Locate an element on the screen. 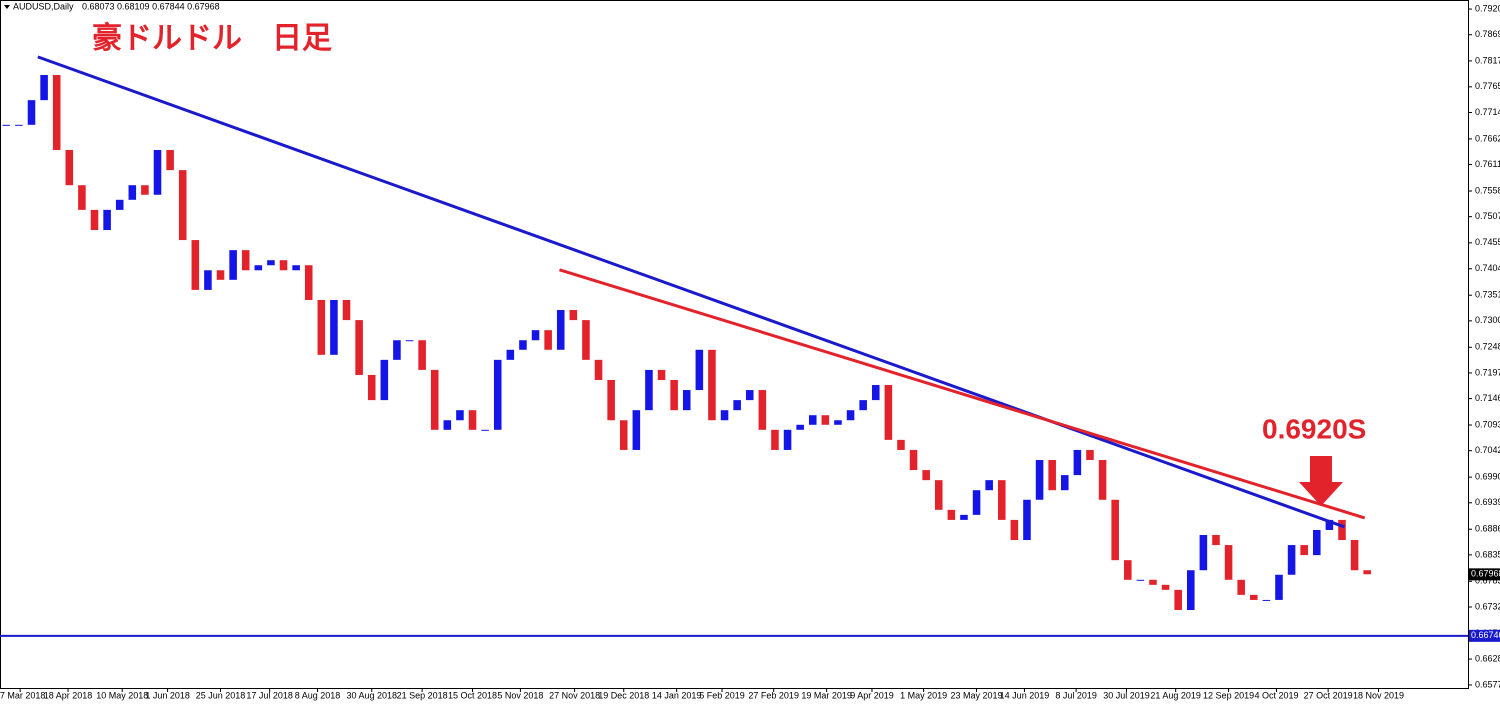 The image size is (1500, 708). x-tick-label: 8 Jul 2019 is located at coordinates (1076, 695).